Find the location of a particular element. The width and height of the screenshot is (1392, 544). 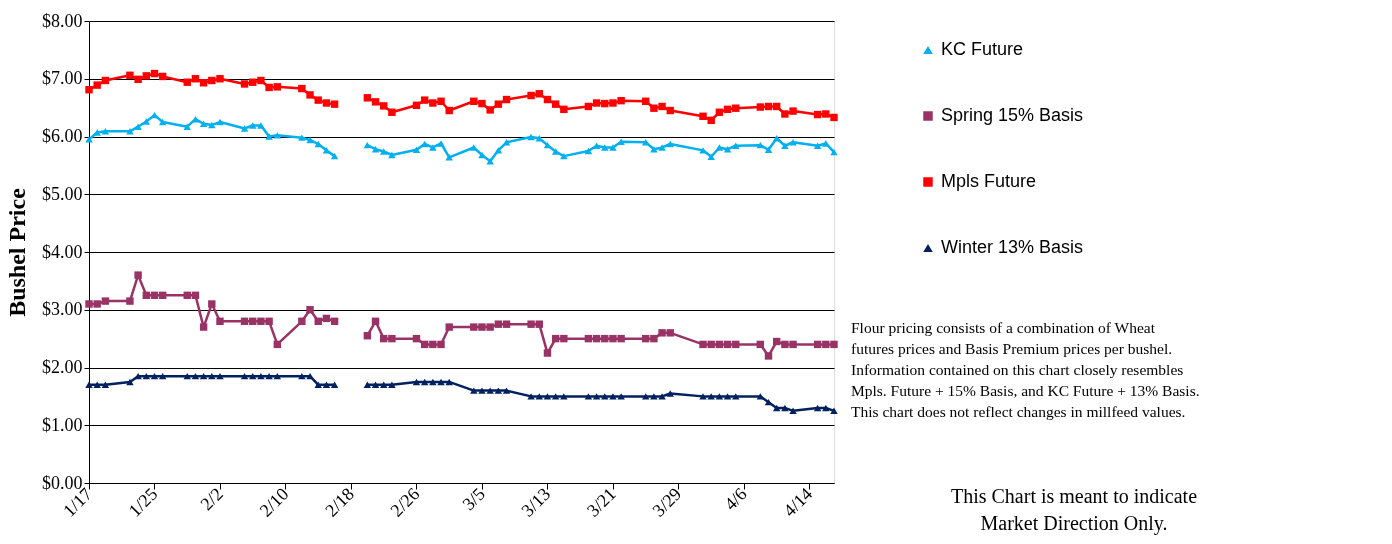

x-tick-label: 2/2 is located at coordinates (211, 499).